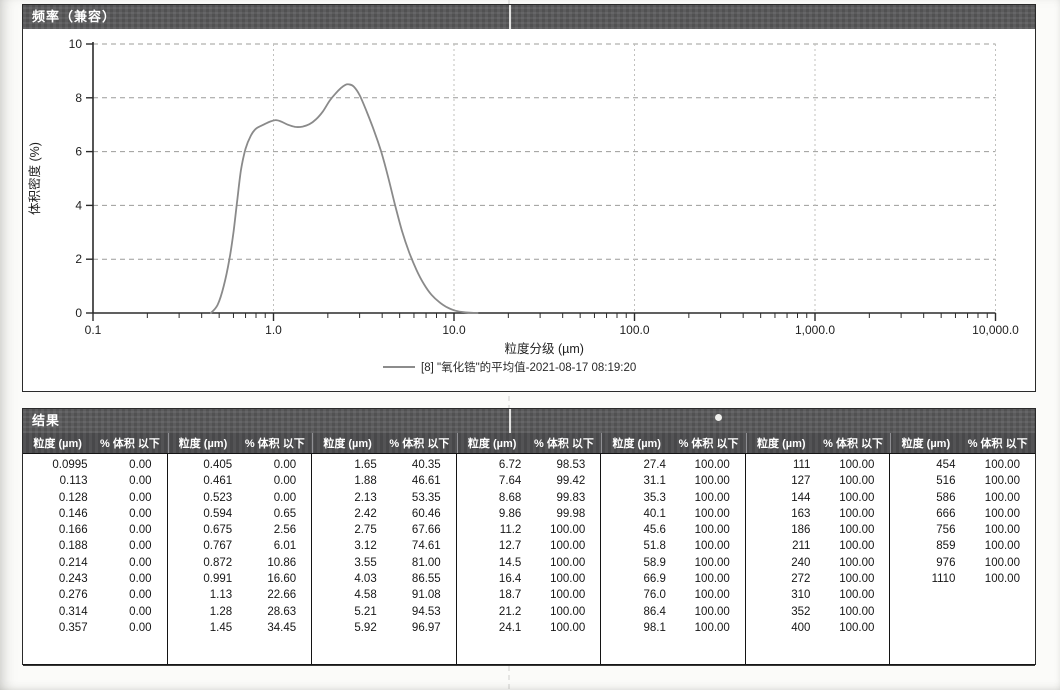  Describe the element at coordinates (95, 612) in the screenshot. I see `table-row: 0.314 0.00` at that location.